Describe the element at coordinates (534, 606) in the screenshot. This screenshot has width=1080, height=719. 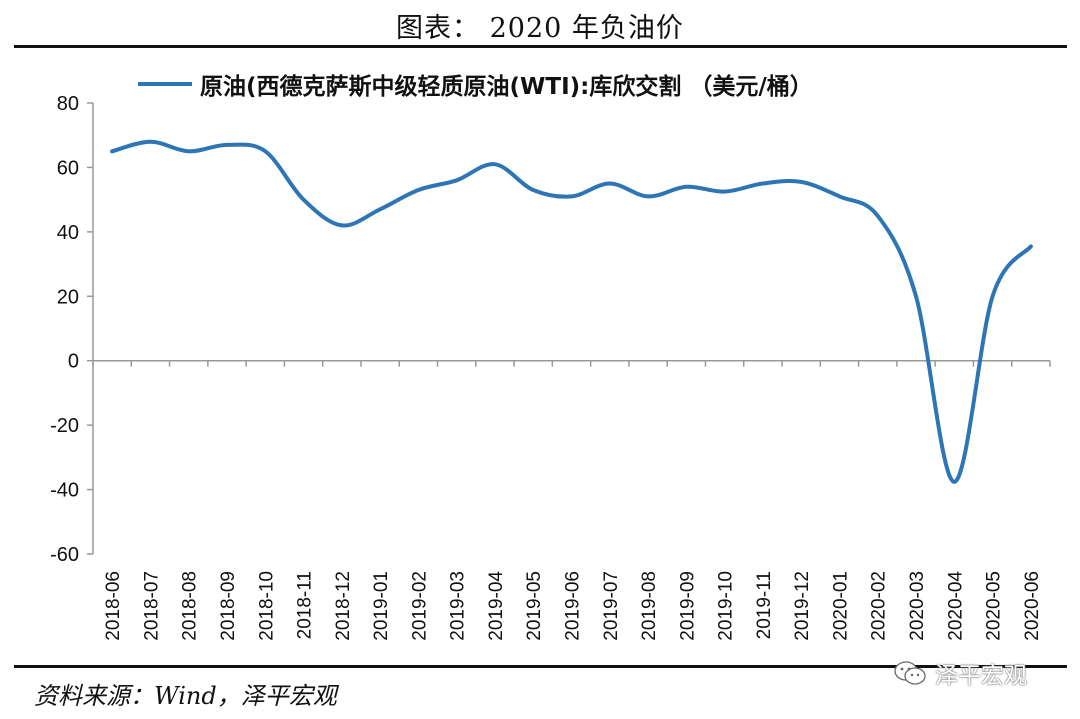
I see `x-tick-label: 2019-05` at that location.